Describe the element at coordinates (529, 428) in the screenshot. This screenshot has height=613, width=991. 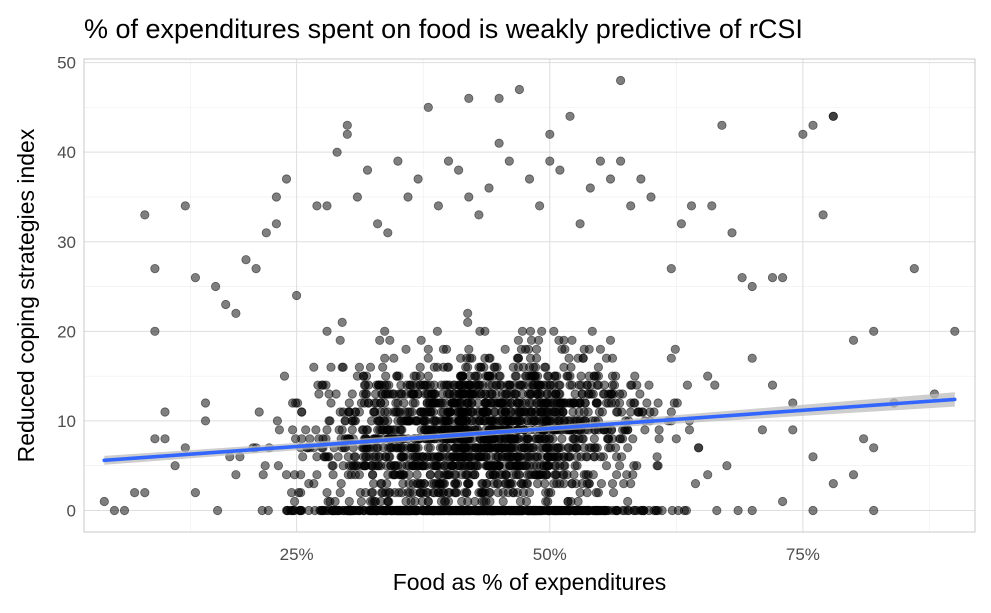
I see `trend-line-group` at that location.